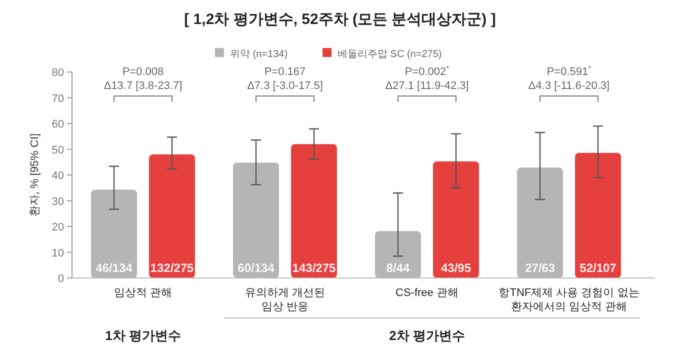 This screenshot has width=680, height=350. Describe the element at coordinates (569, 300) in the screenshot. I see `x-tick-label: 항TNF제제 사용 경험이 없는 환자에서의 임상적 관해` at that location.